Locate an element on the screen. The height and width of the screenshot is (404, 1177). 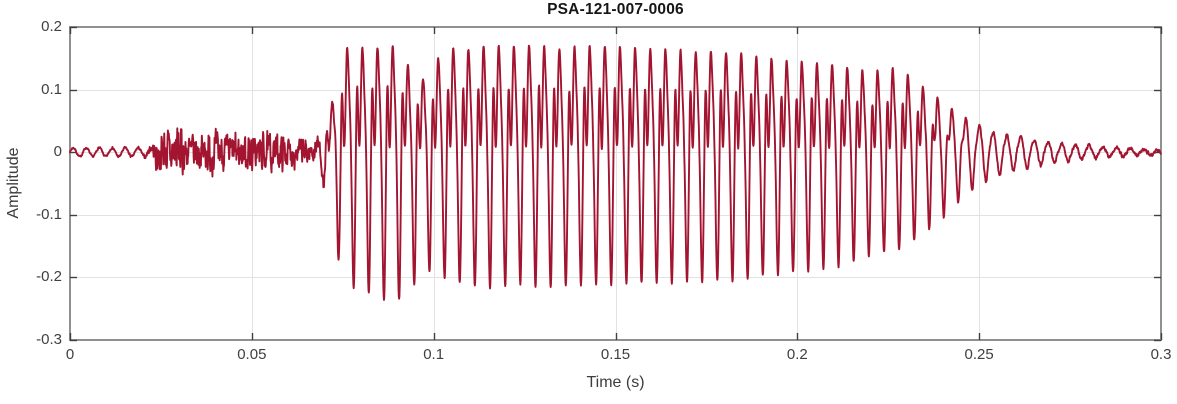
x-tick-label-0.25: 0.25 is located at coordinates (979, 354).